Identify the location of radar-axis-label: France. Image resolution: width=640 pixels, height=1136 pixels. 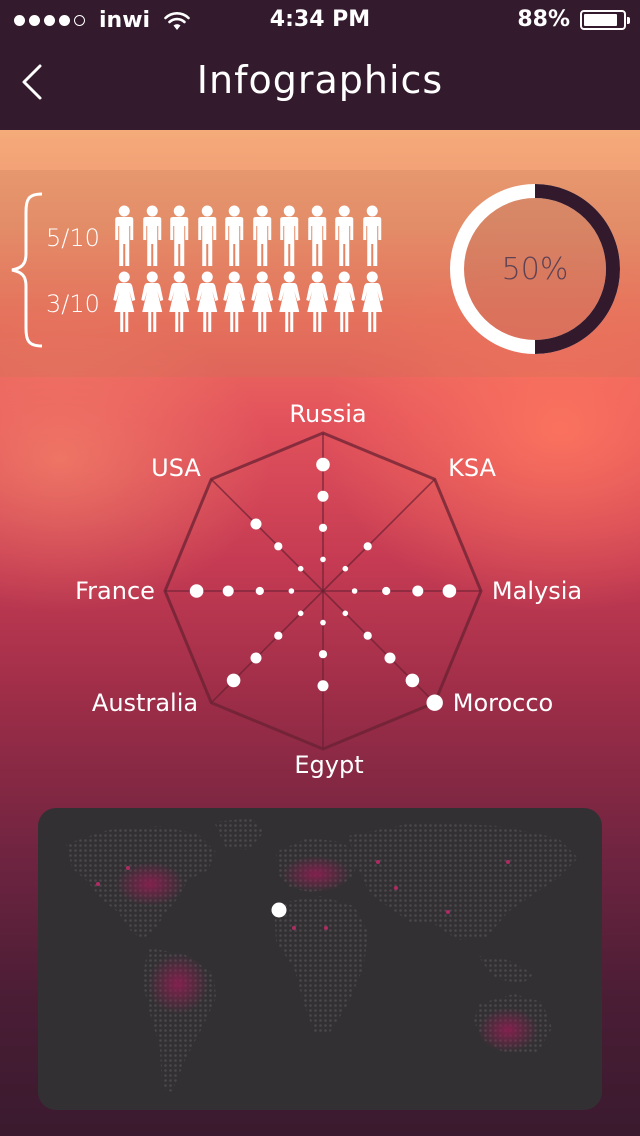
(115, 591).